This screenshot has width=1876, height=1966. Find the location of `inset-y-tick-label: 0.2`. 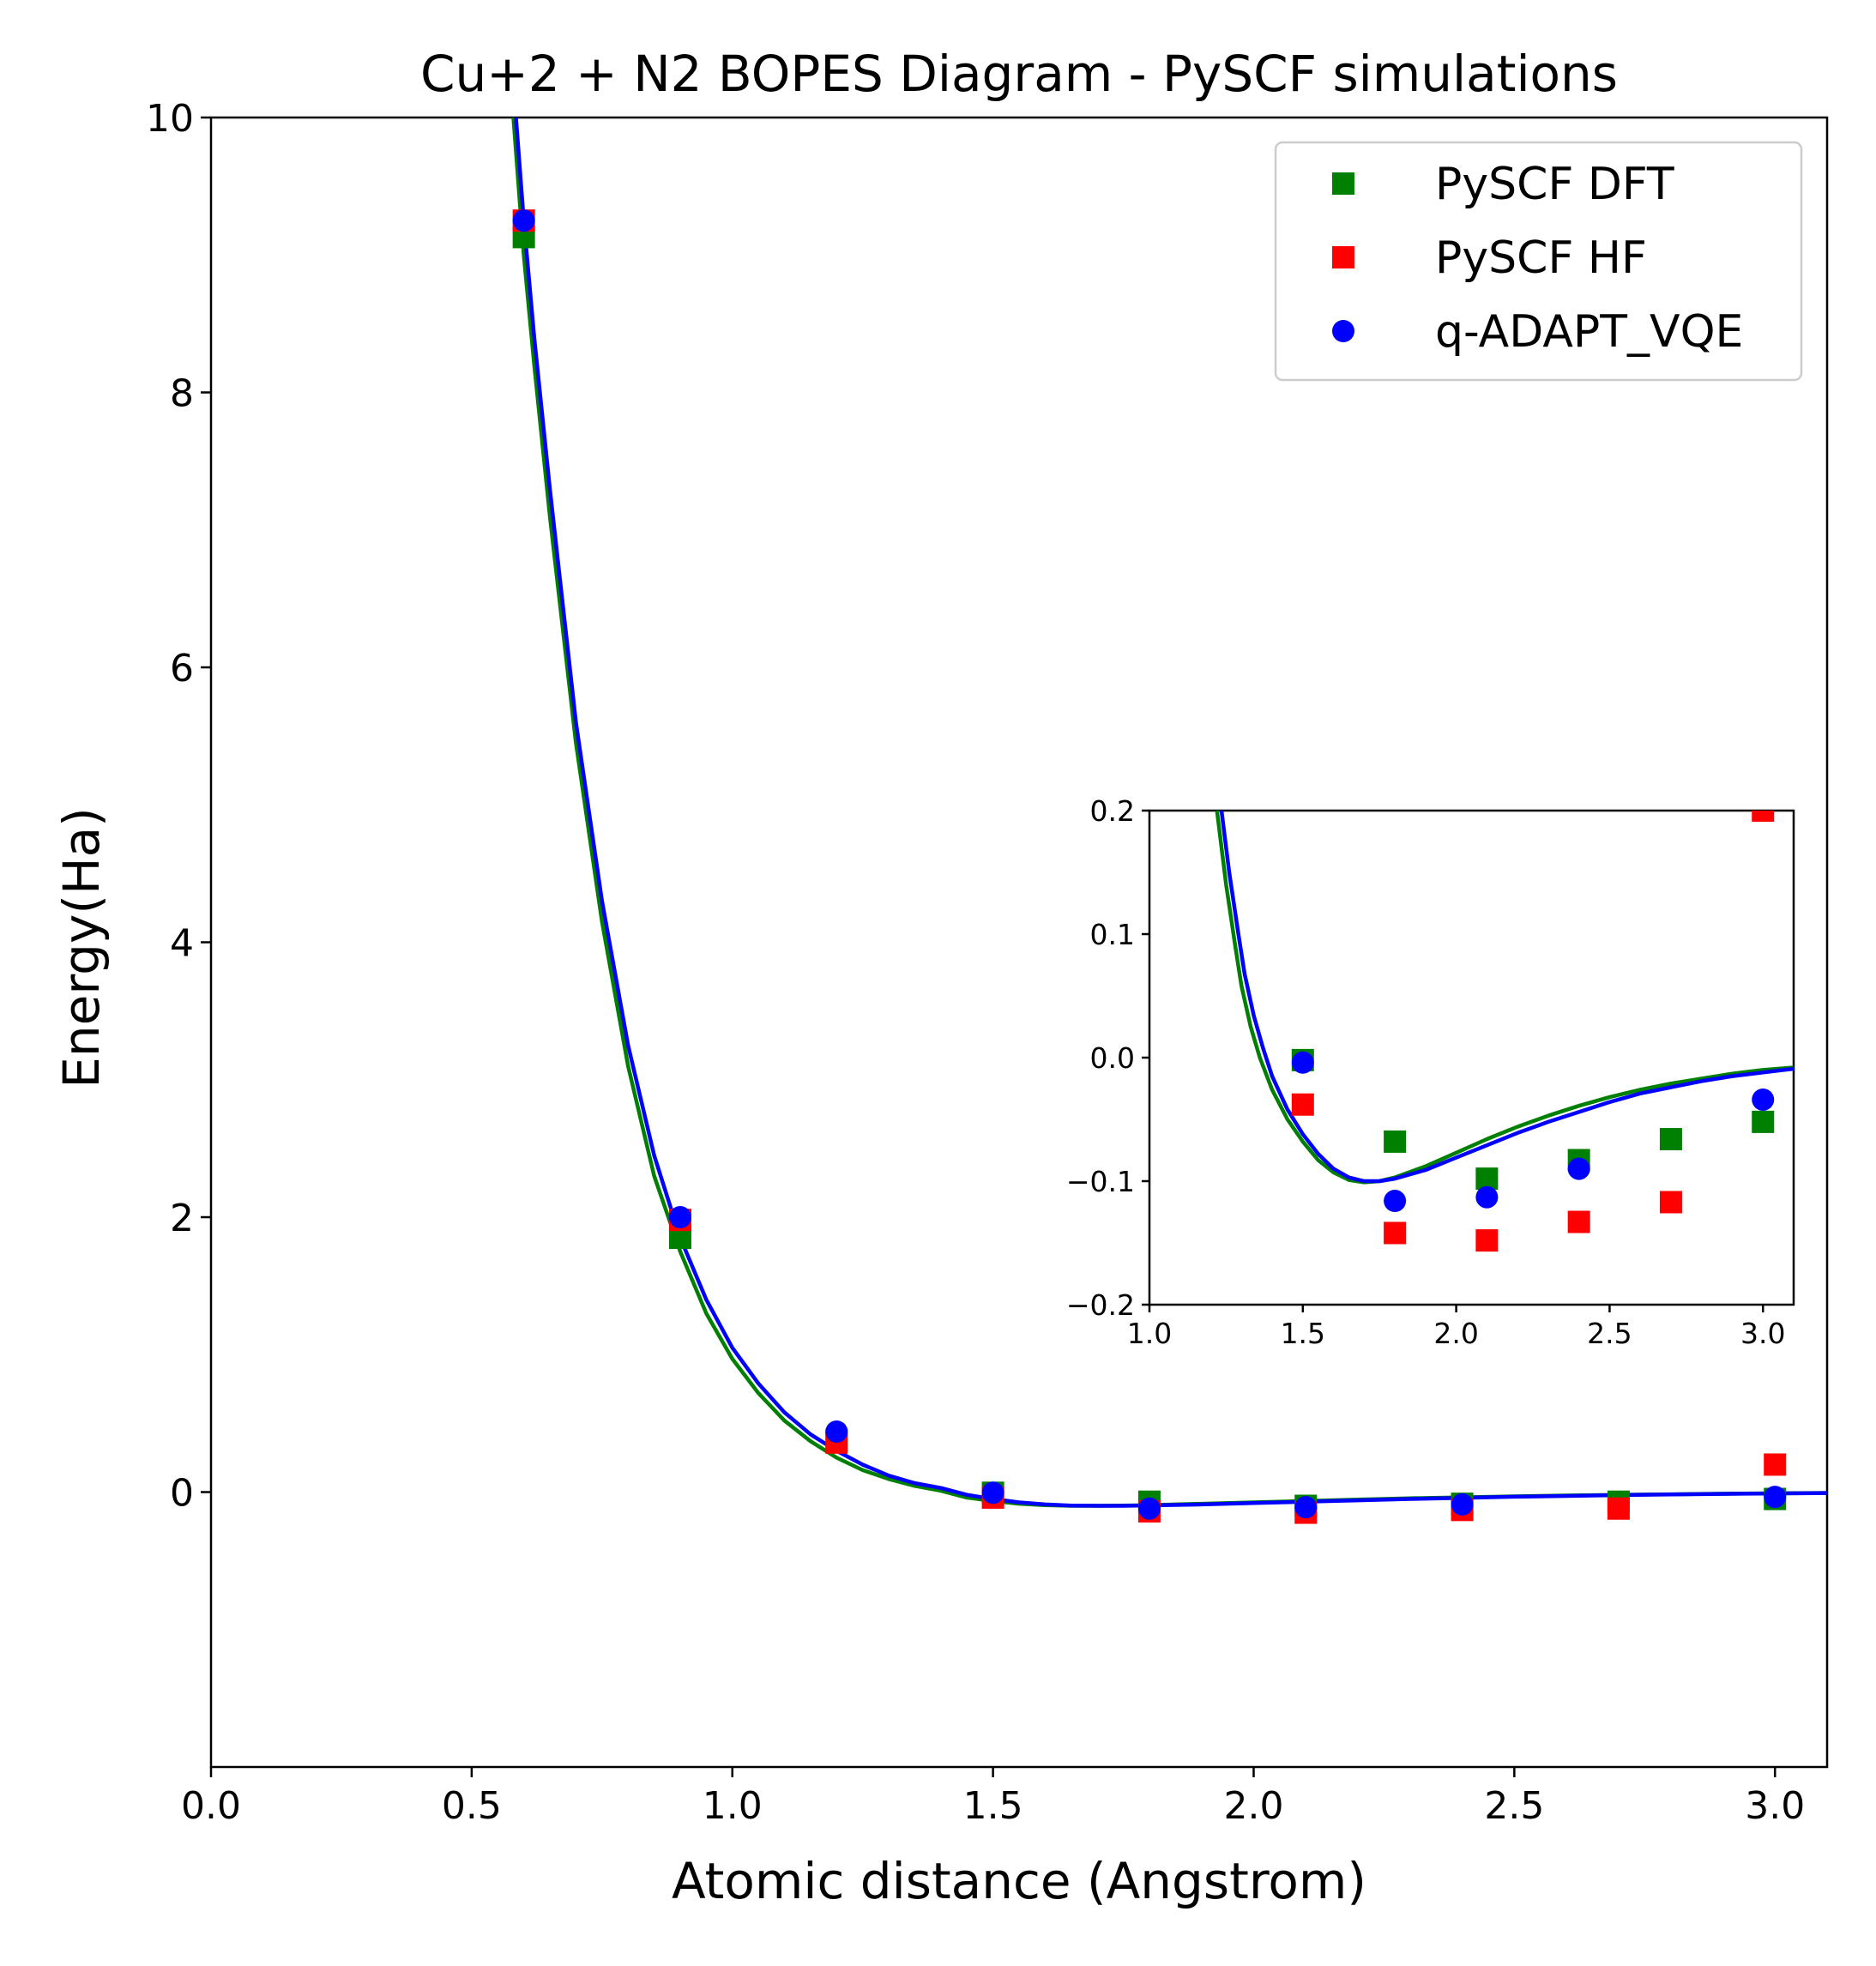

inset-y-tick-label: 0.2 is located at coordinates (1112, 811).